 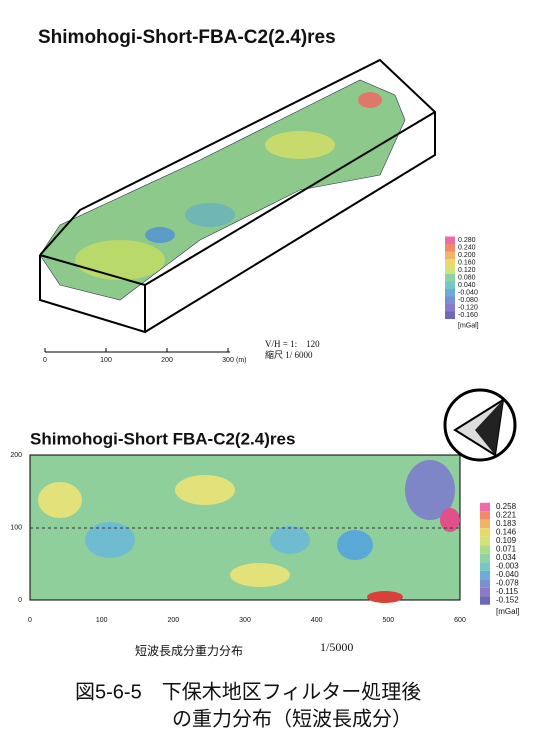 What do you see at coordinates (468, 307) in the screenshot?
I see `legend-label: -0.120` at bounding box center [468, 307].